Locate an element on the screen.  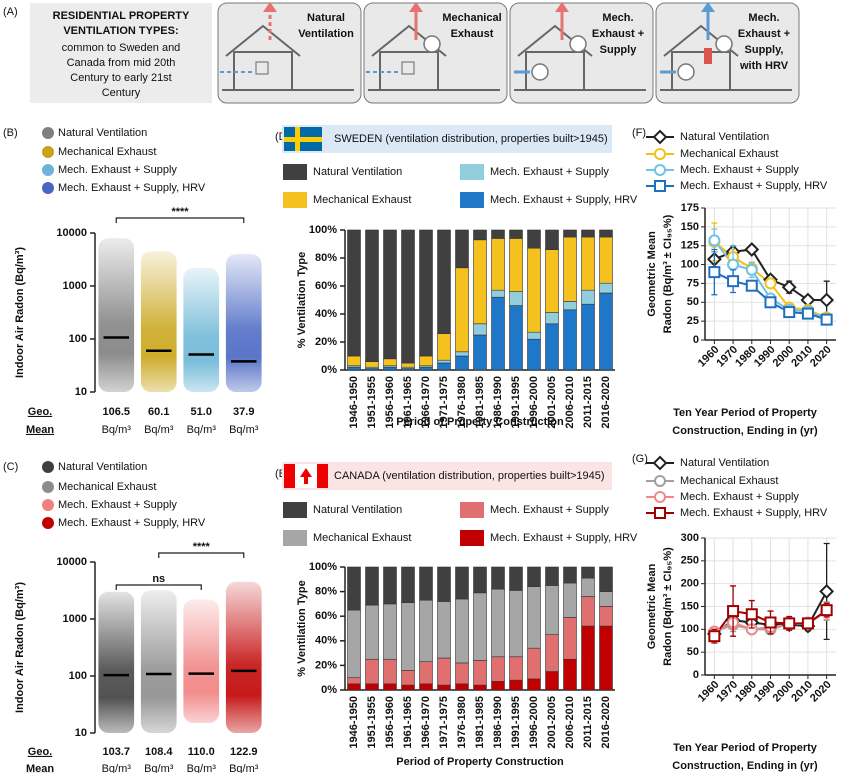
mean-label: 103.7 is located at coordinates (116, 752).